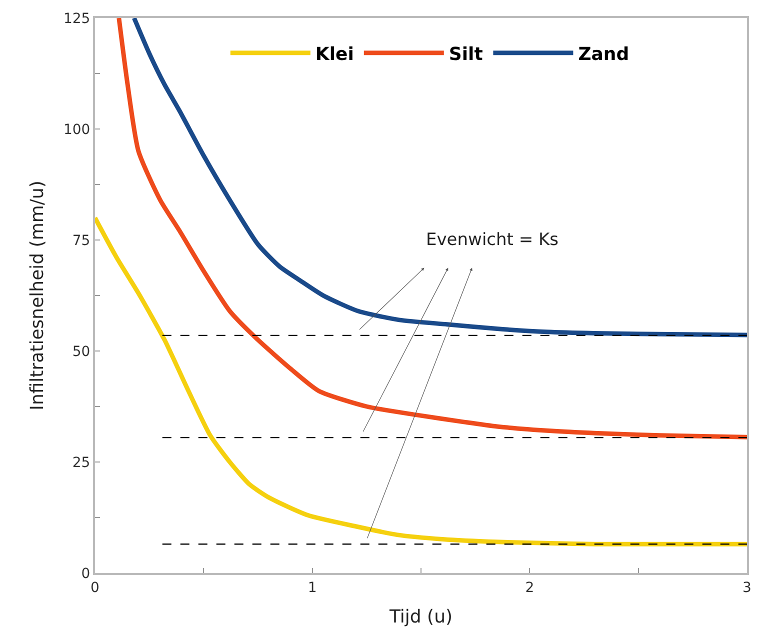 Image resolution: width=757 pixels, height=637 pixels. Describe the element at coordinates (37, 295) in the screenshot. I see `y-axis-title: Infiltratiesnelheid (mm/u)` at that location.